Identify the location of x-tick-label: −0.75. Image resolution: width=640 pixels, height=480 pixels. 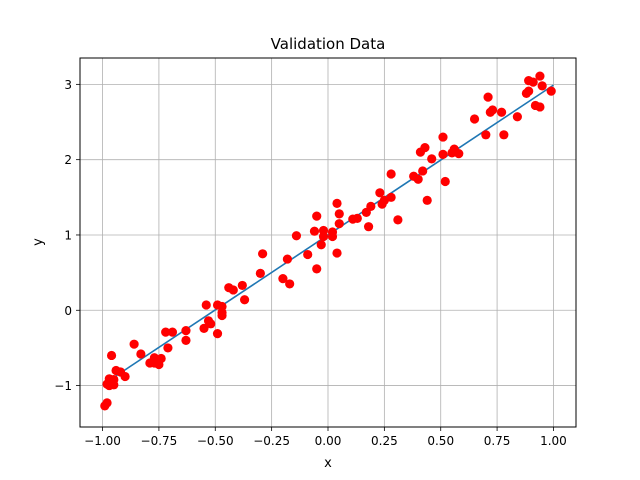
(159, 441).